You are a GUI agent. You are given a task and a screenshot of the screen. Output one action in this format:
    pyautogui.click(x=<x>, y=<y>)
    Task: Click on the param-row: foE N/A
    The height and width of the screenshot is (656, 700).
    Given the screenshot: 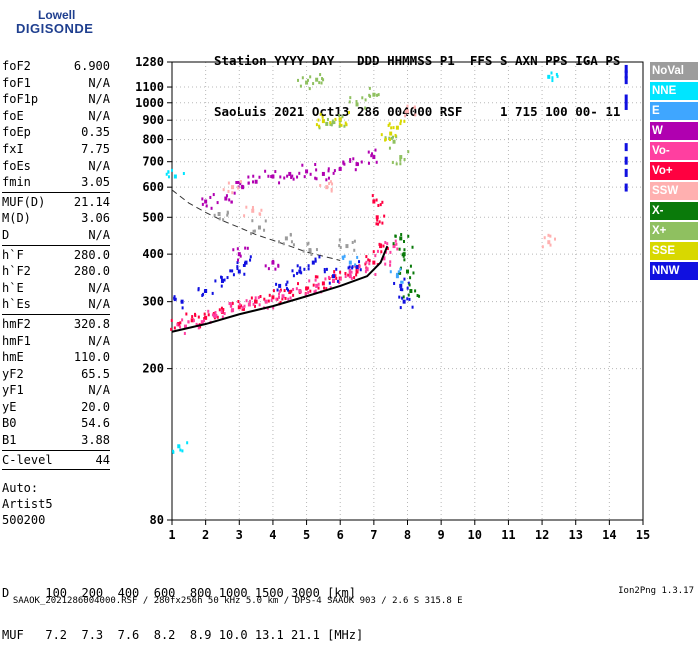 What is the action you would take?
    pyautogui.click(x=56, y=116)
    